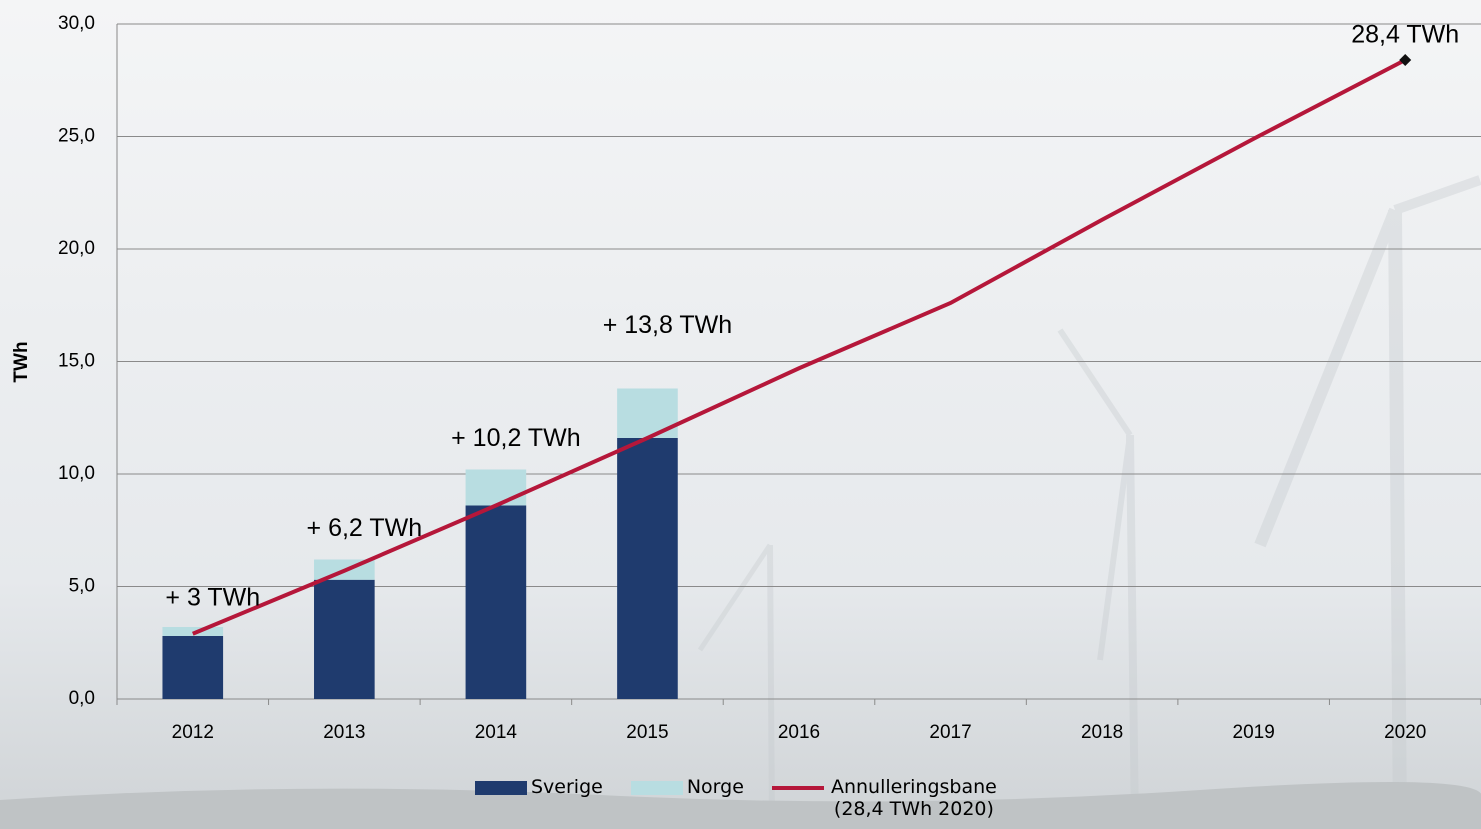 This screenshot has width=1481, height=829. What do you see at coordinates (76, 248) in the screenshot?
I see `y-tick-label: 20,0` at bounding box center [76, 248].